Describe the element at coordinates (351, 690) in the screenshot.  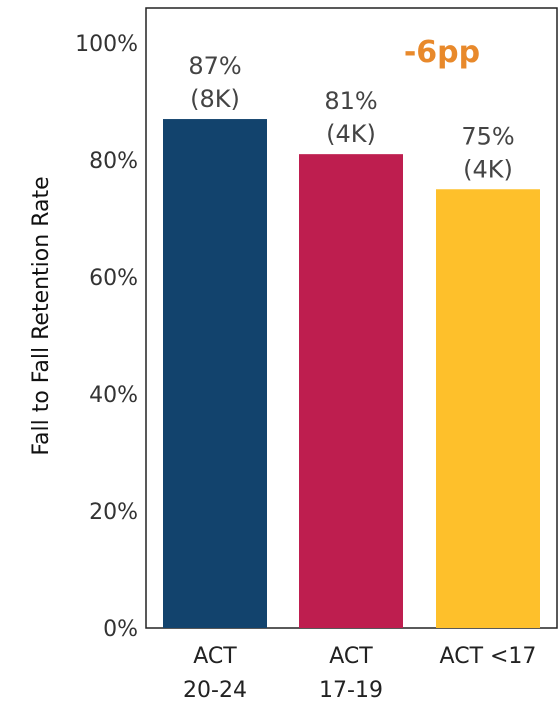
I see `x-category-label: 17-19` at that location.